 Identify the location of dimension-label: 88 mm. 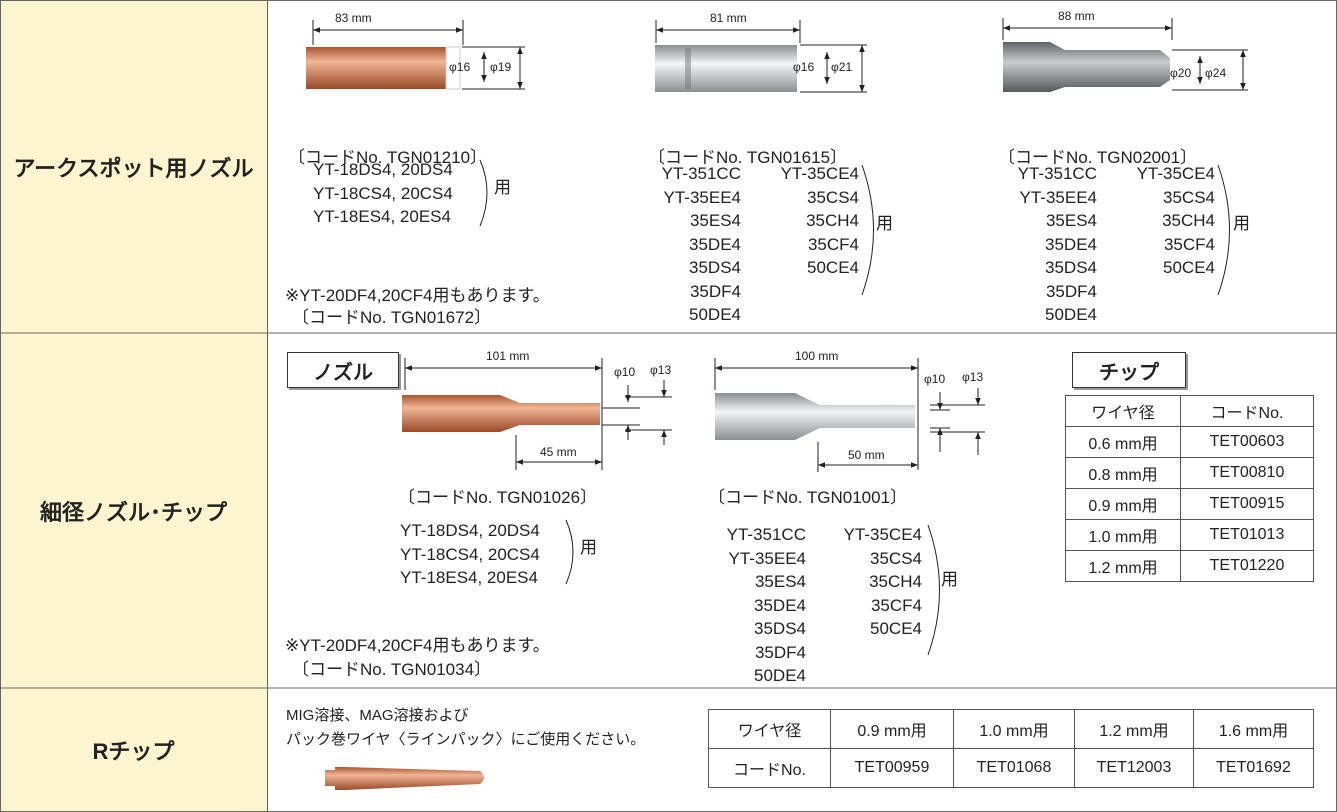
(1076, 16).